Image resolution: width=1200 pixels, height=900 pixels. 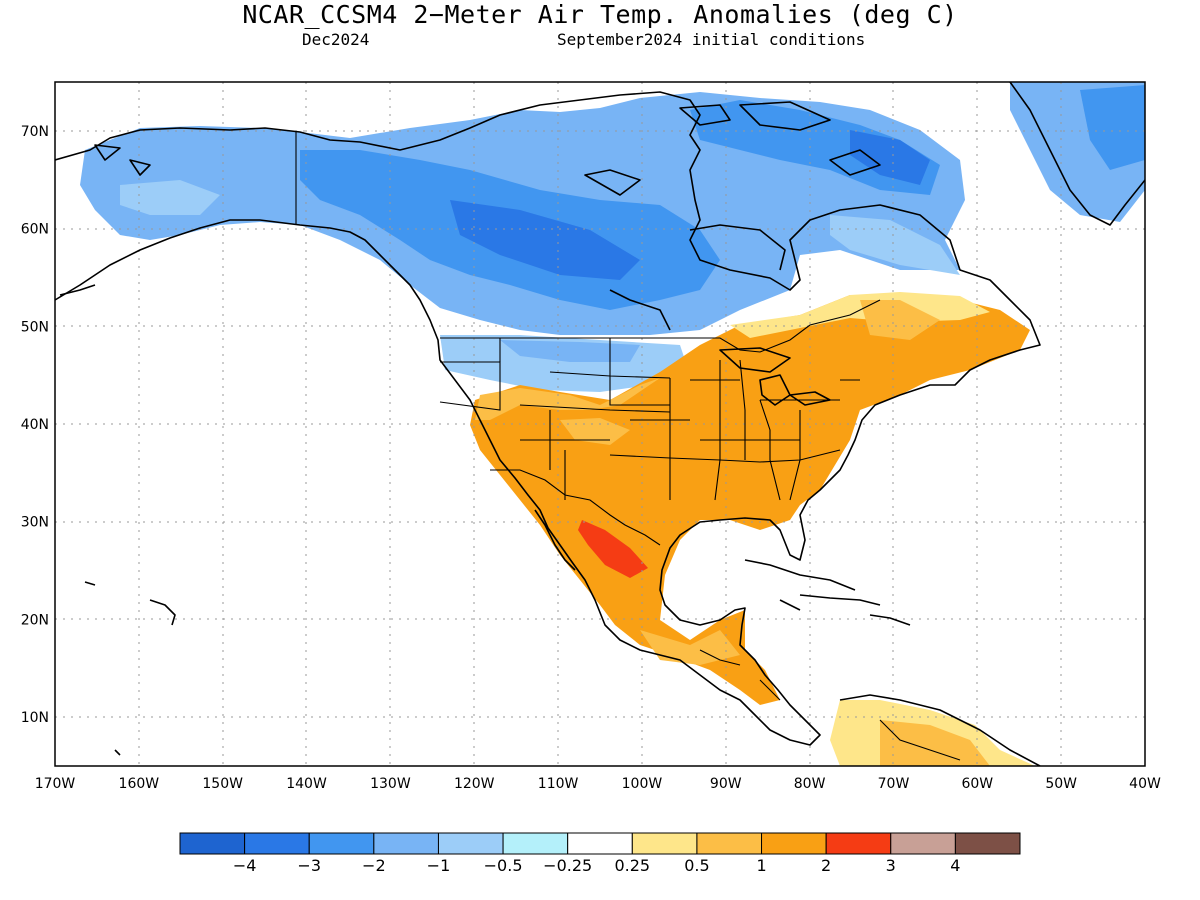 I want to click on legend-label: −2, so click(x=374, y=865).